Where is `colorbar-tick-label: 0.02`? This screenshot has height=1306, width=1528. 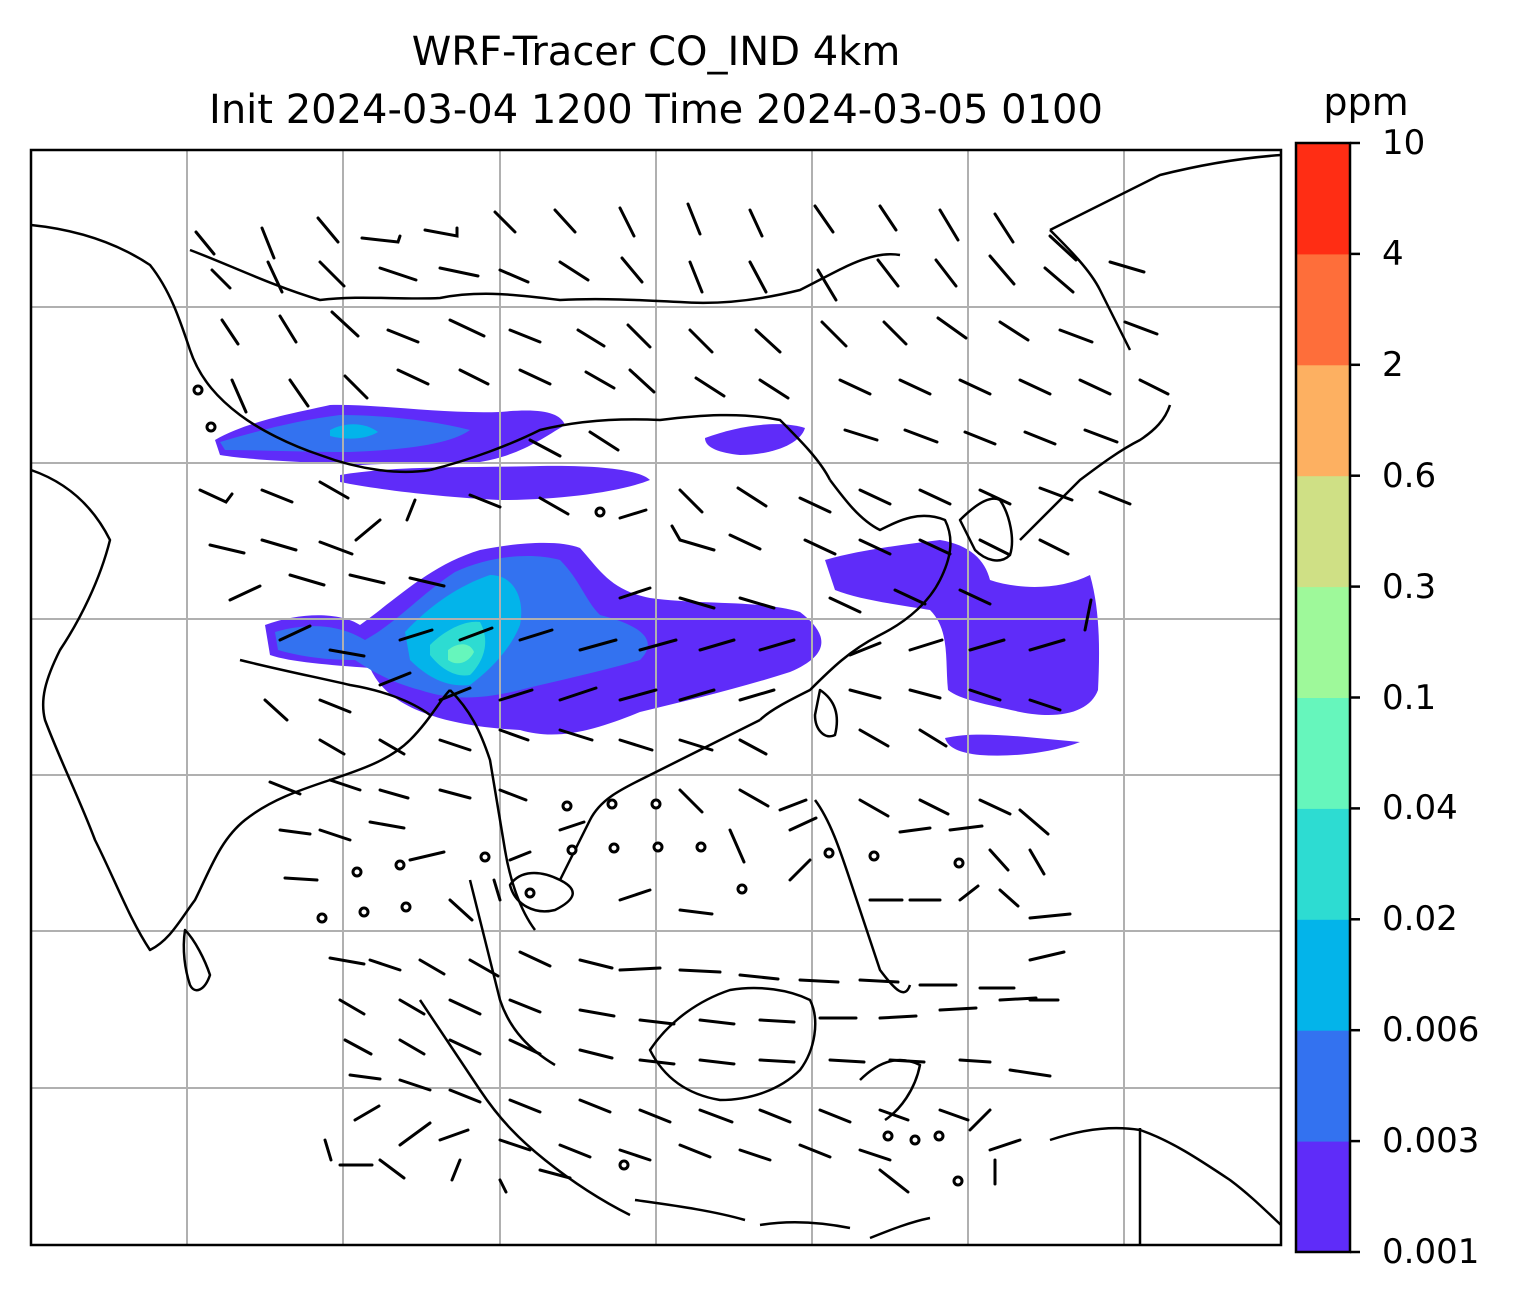
colorbar-tick-label: 0.02 is located at coordinates (1420, 919).